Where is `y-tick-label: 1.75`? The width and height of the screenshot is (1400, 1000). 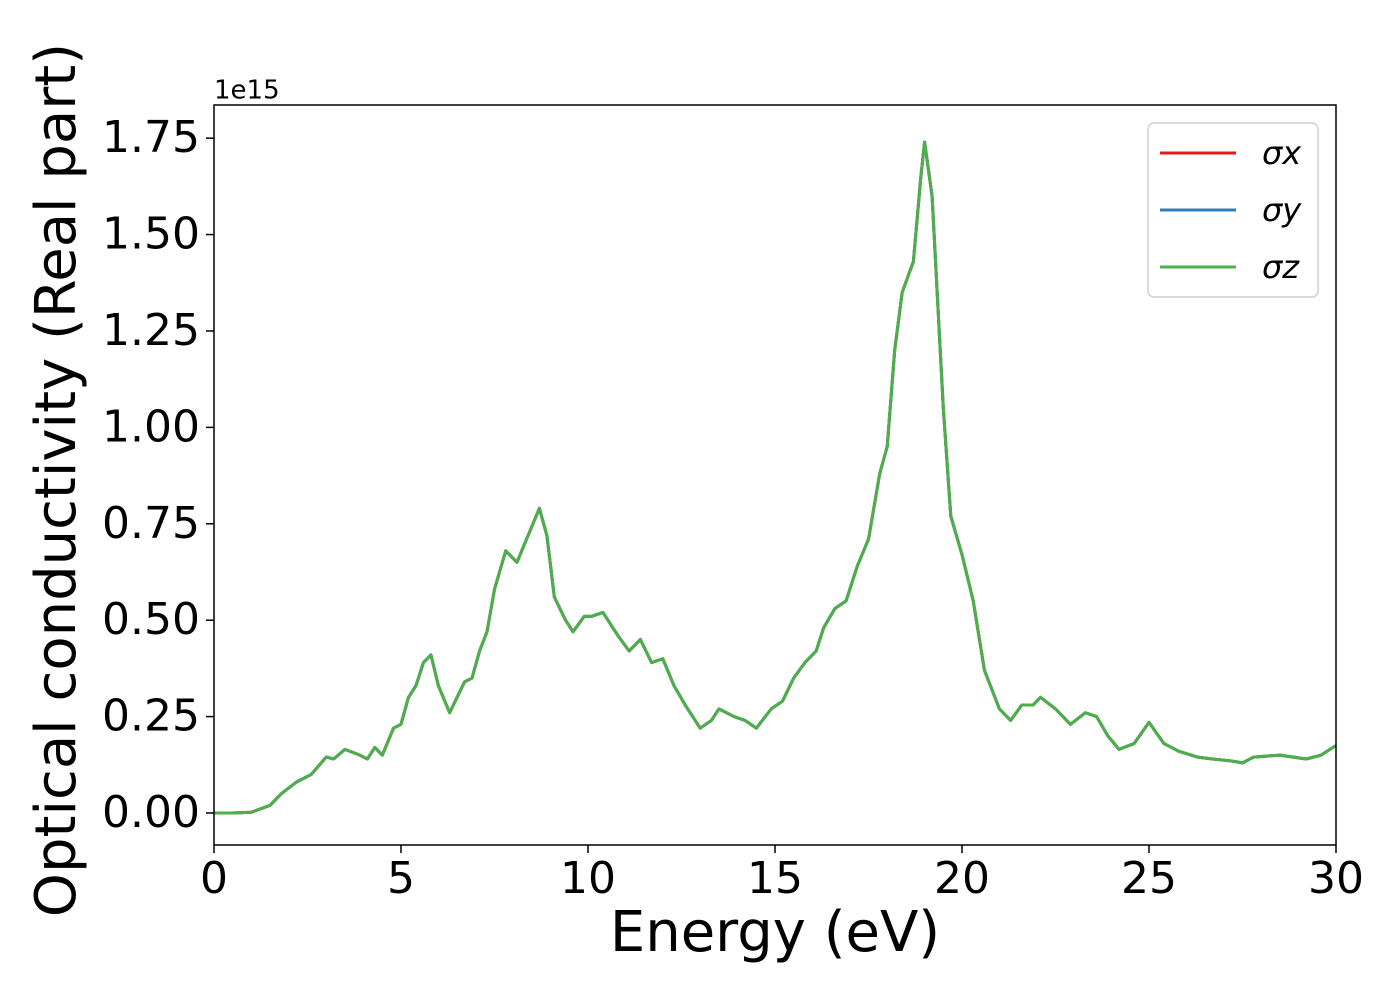
y-tick-label: 1.75 is located at coordinates (151, 137).